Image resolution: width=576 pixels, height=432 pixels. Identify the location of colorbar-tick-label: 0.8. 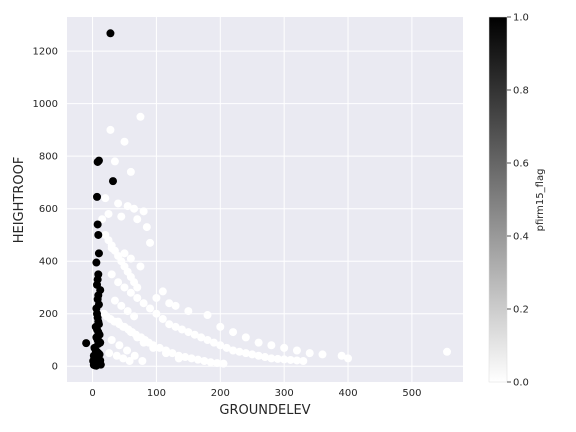
(521, 91).